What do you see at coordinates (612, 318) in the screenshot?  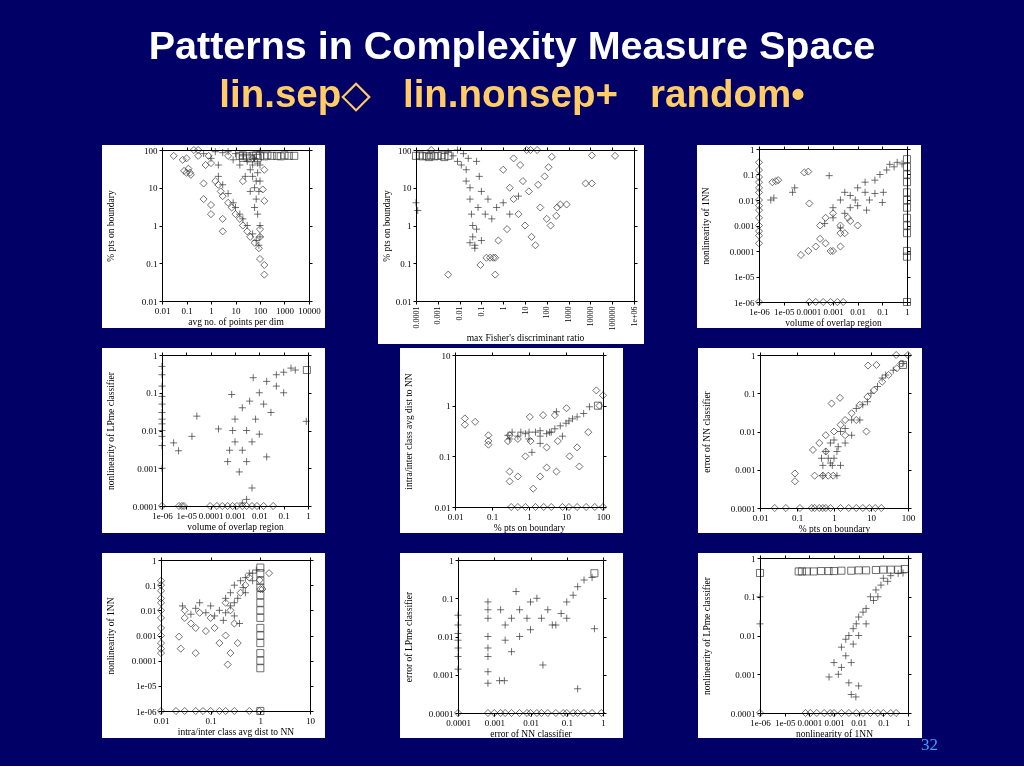 I see `x-tick-label: 100000` at bounding box center [612, 318].